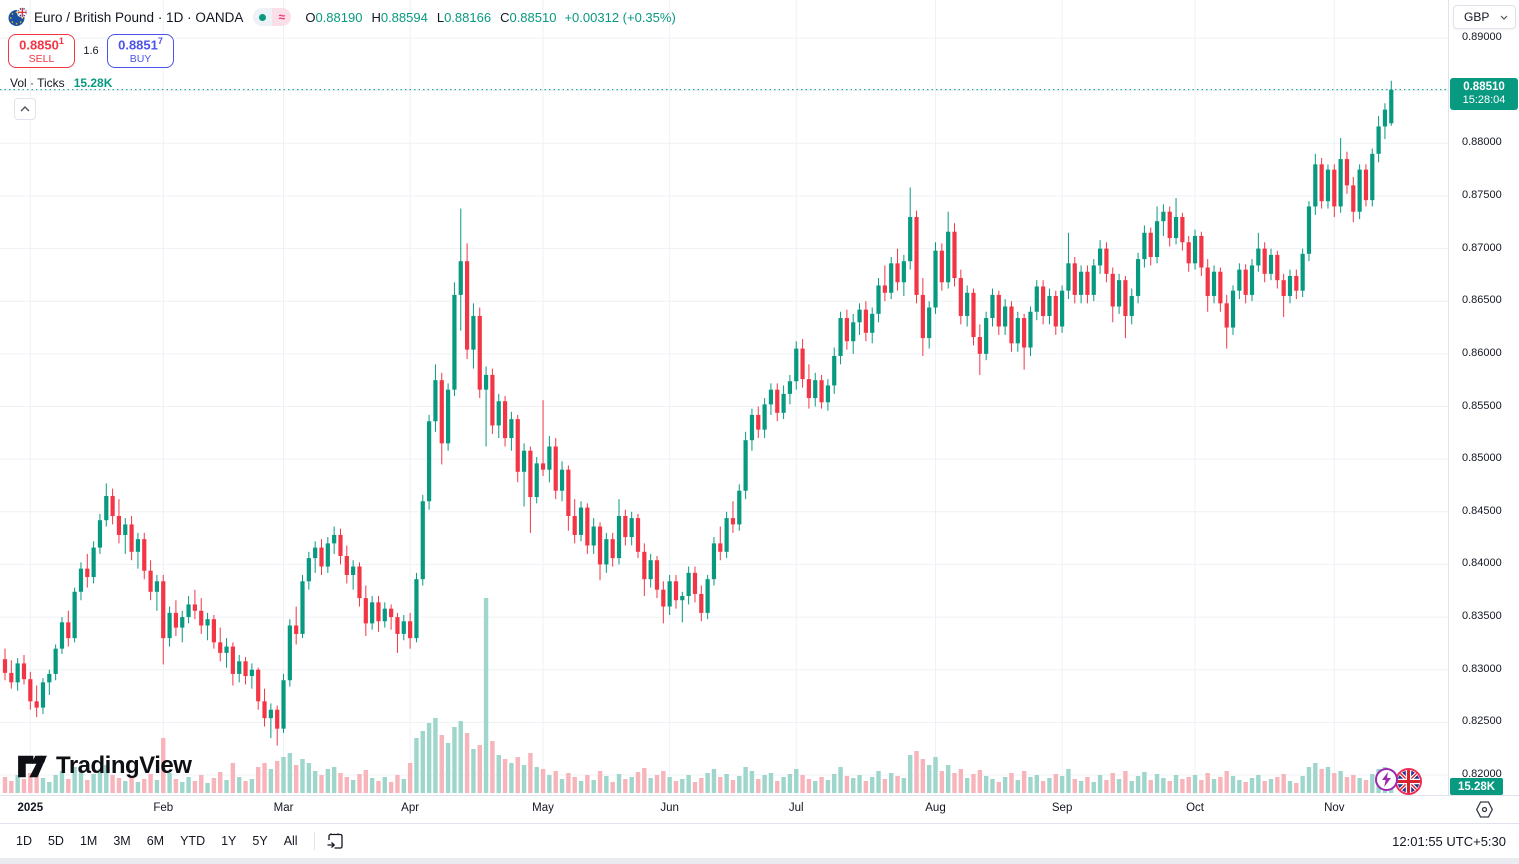  What do you see at coordinates (260, 841) in the screenshot?
I see `range-button-5Y: 5Y` at bounding box center [260, 841].